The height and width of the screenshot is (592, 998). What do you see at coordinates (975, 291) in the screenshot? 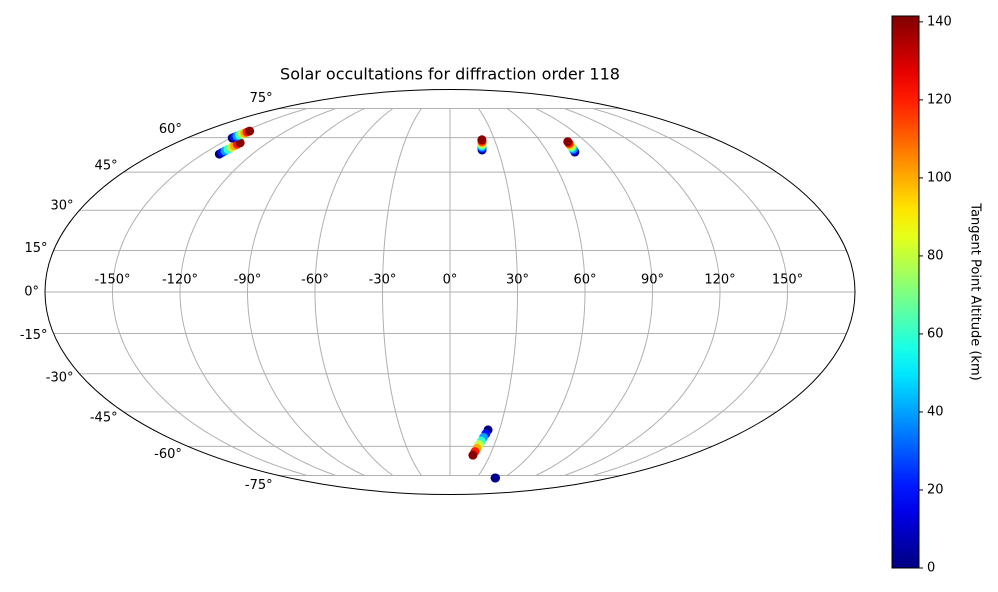
I see `colorbar-label: Tangent Point Altitude (km)` at bounding box center [975, 291].